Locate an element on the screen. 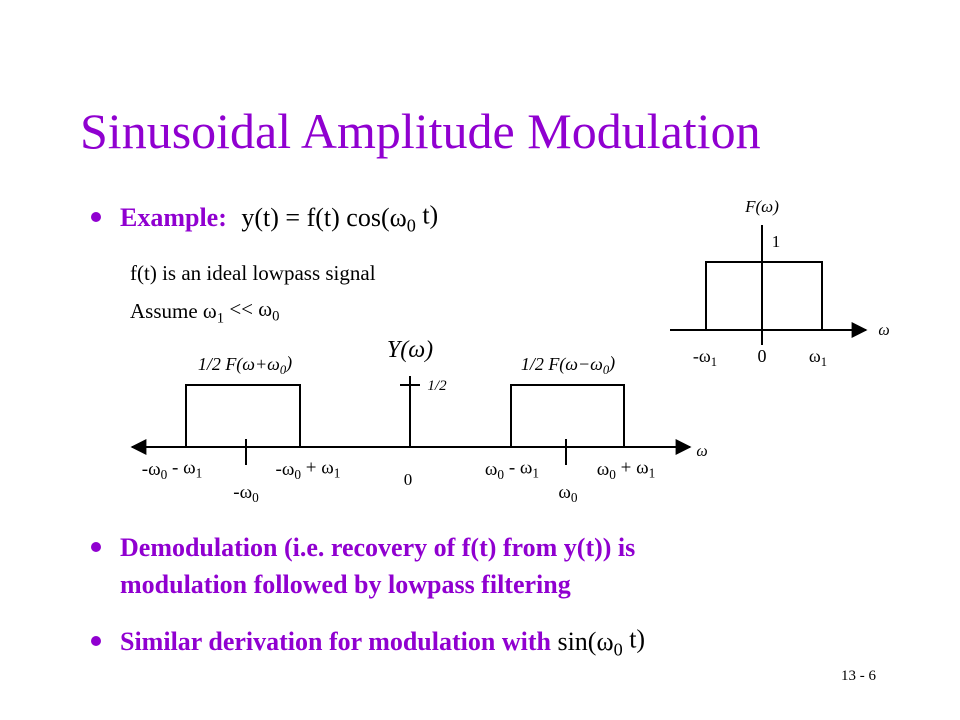  text-run: Y(ω) is located at coordinates (410, 350).